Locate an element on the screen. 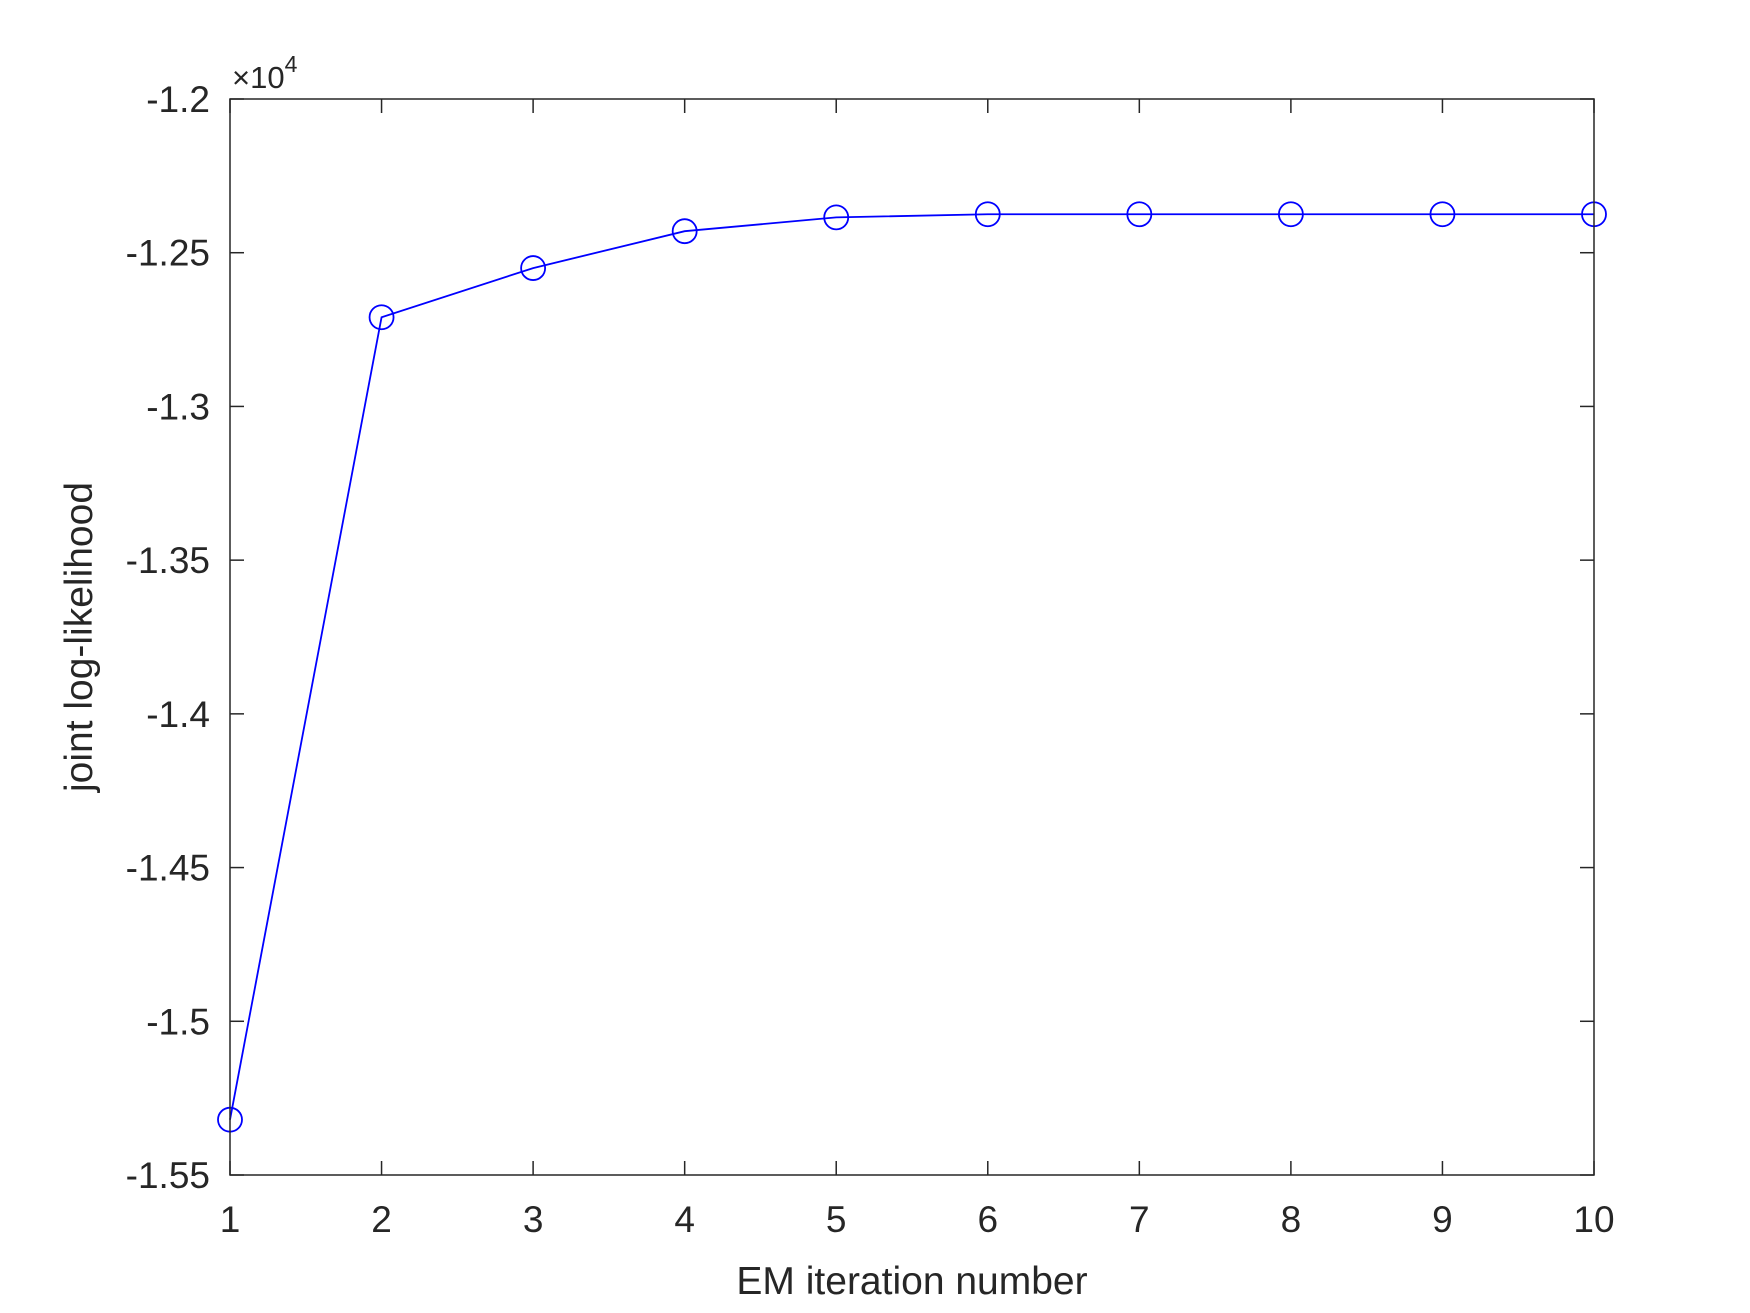  y-tick-label: -1.2 is located at coordinates (178, 99).